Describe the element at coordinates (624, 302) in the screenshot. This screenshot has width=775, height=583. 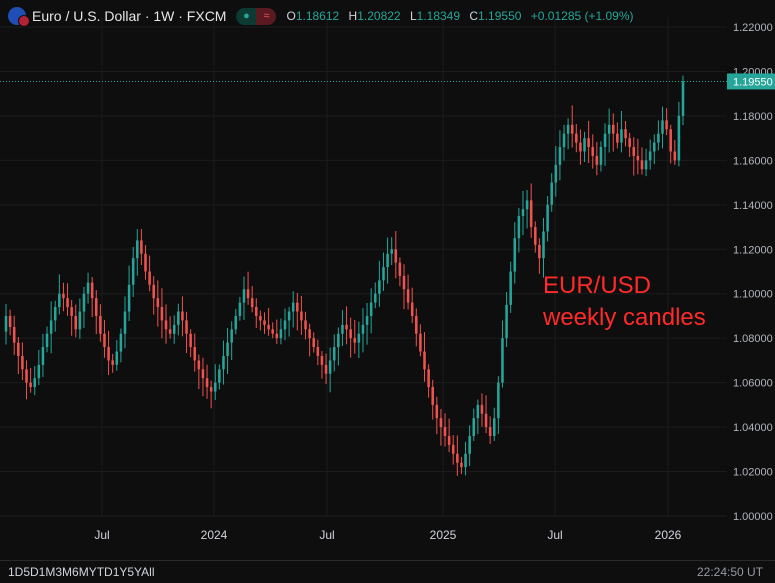
I see `chart-annotation: EUR/USD weekly candles` at that location.